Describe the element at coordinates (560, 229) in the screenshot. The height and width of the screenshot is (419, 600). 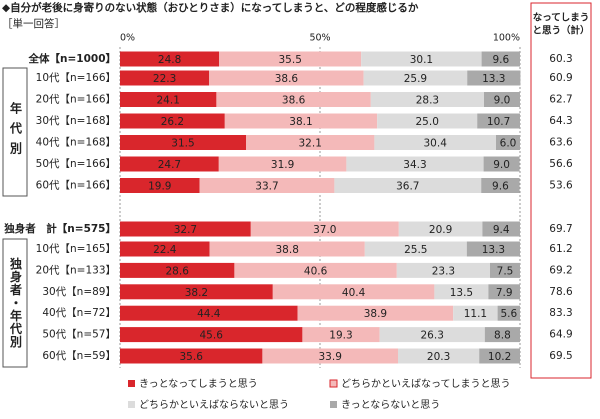
I see `total-value: 69.7` at that location.